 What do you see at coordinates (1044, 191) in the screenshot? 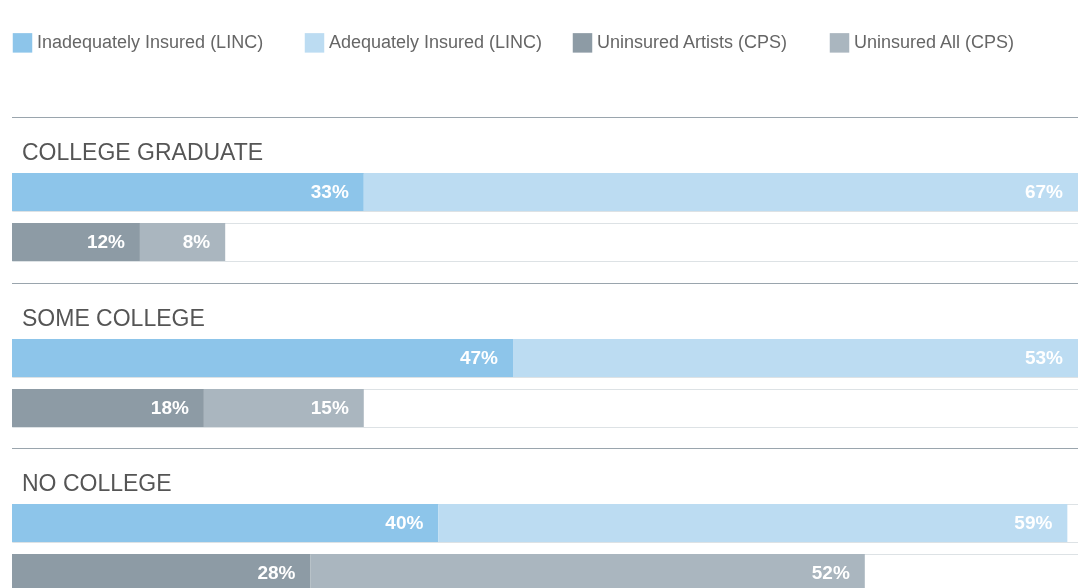
I see `data-label: 67%` at bounding box center [1044, 191].